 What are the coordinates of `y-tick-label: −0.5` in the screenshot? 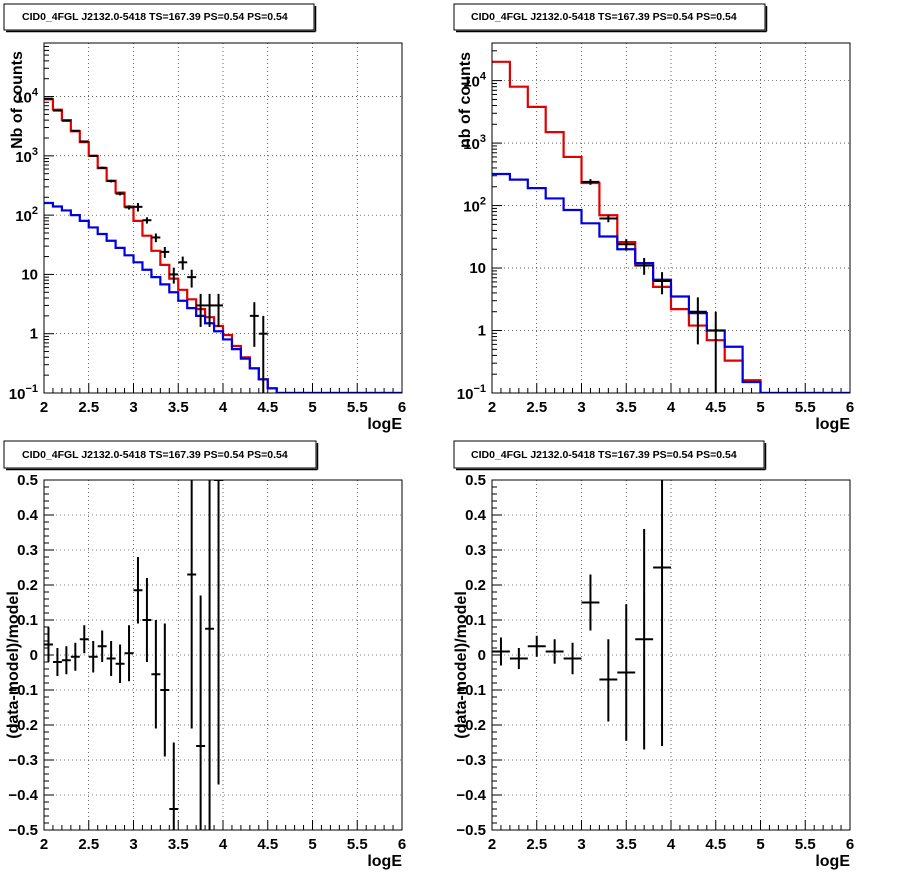 It's located at (471, 830).